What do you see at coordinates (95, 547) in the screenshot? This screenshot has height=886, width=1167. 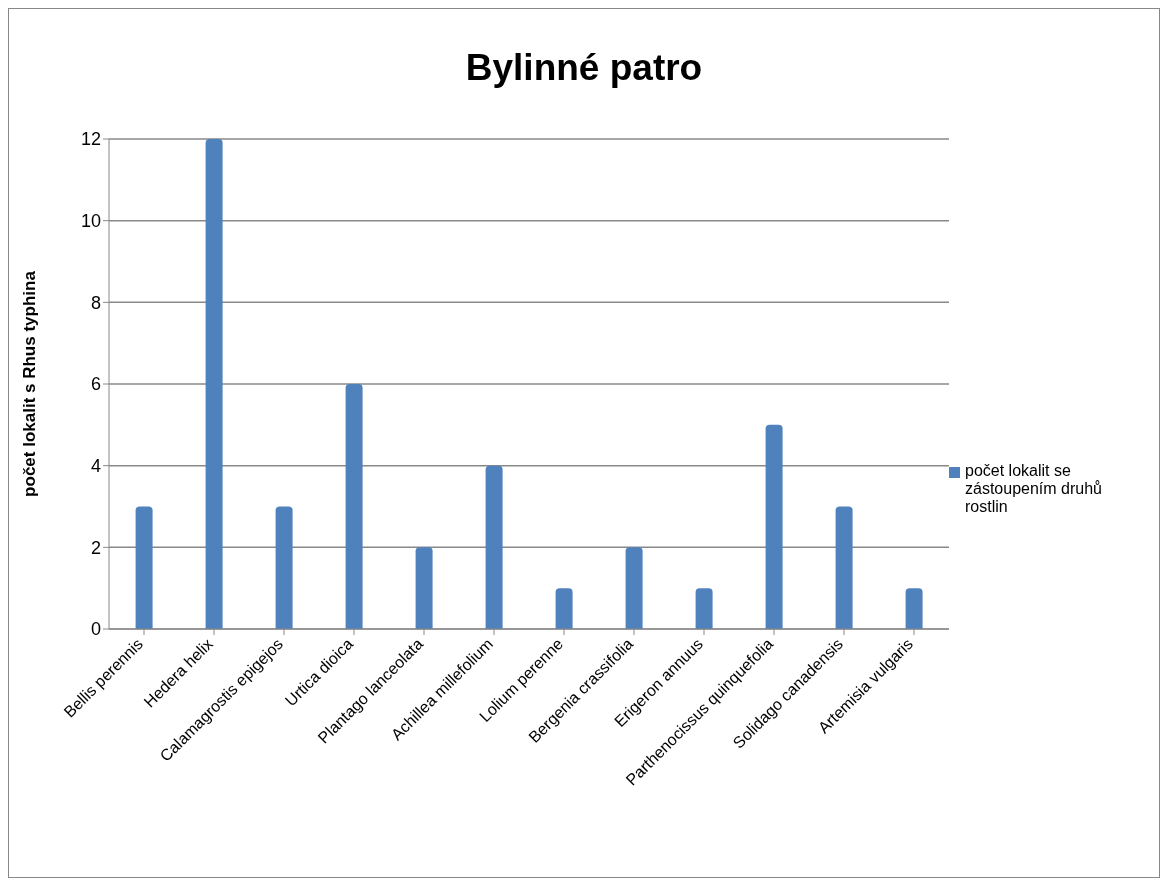 I see `y-tick-label: 2` at bounding box center [95, 547].